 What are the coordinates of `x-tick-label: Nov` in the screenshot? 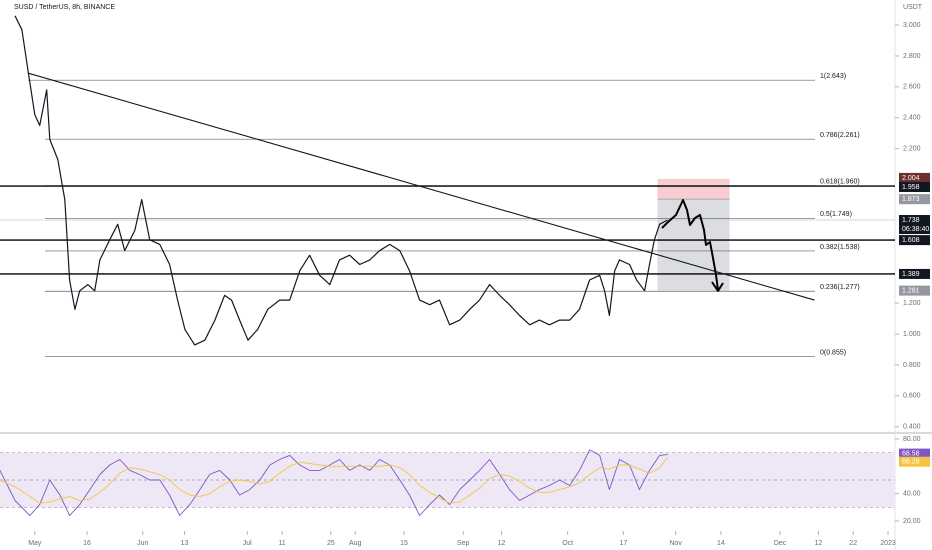 It's located at (675, 543).